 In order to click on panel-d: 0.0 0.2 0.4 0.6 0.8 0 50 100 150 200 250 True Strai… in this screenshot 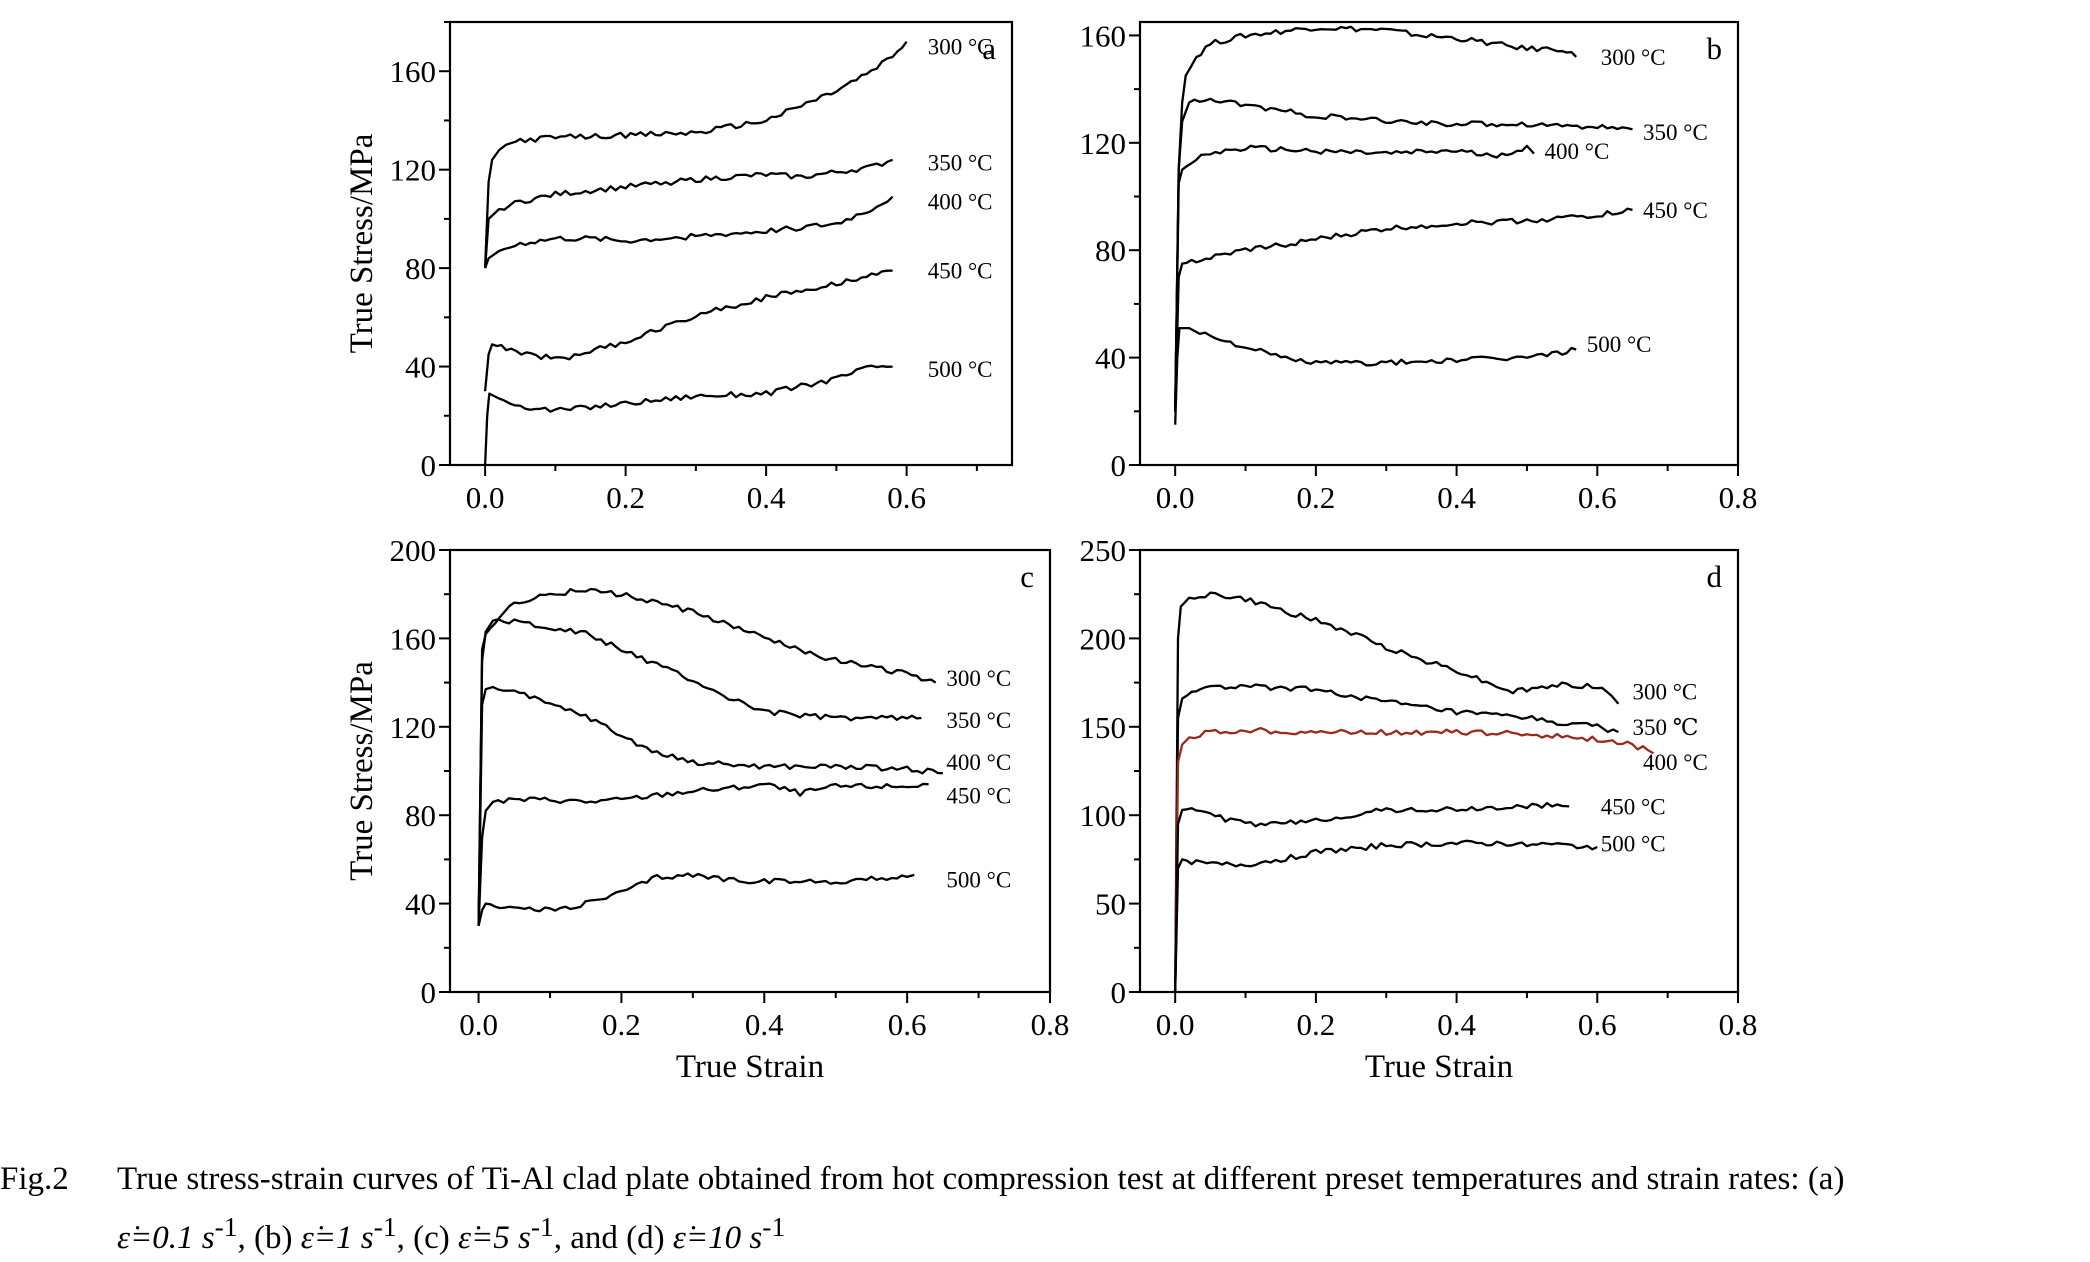, I will do `click(1419, 809)`.